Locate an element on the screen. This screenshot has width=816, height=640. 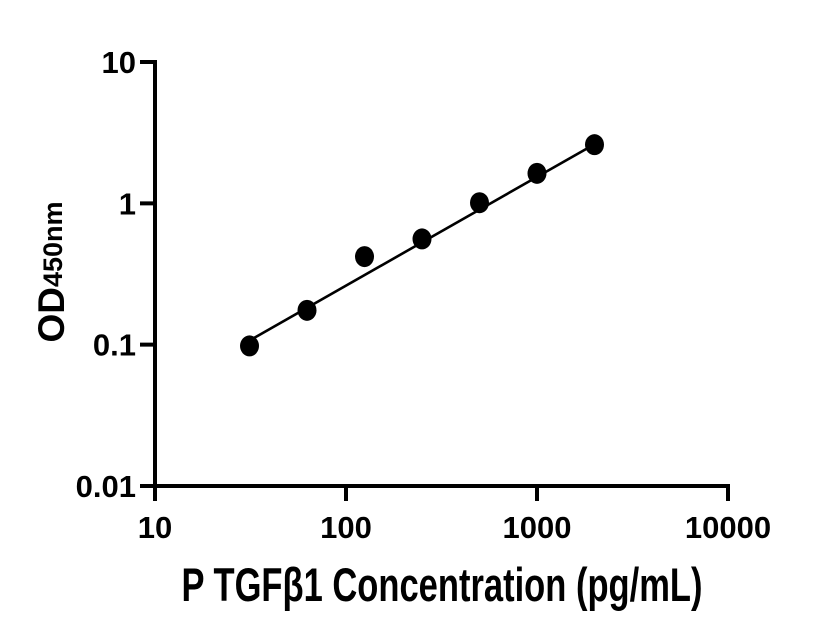
x-tick-label: 10000 is located at coordinates (728, 527).